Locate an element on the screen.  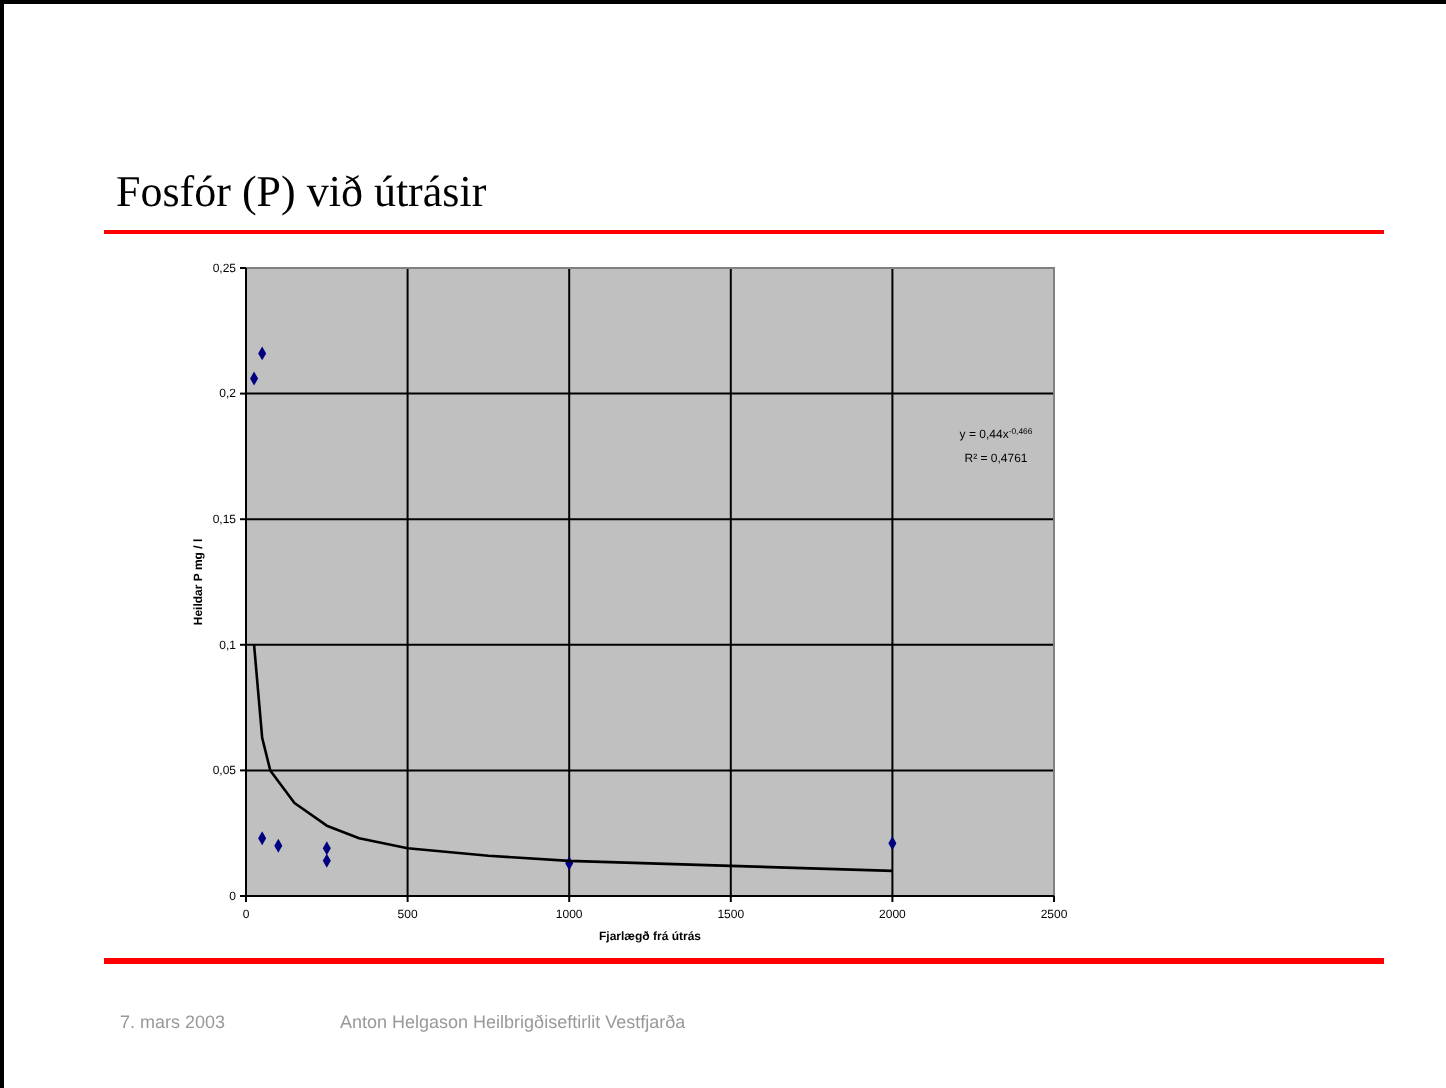
text: Anton Helgason Heilbrigðiseftirlit Vestfjarða is located at coordinates (513, 1022).